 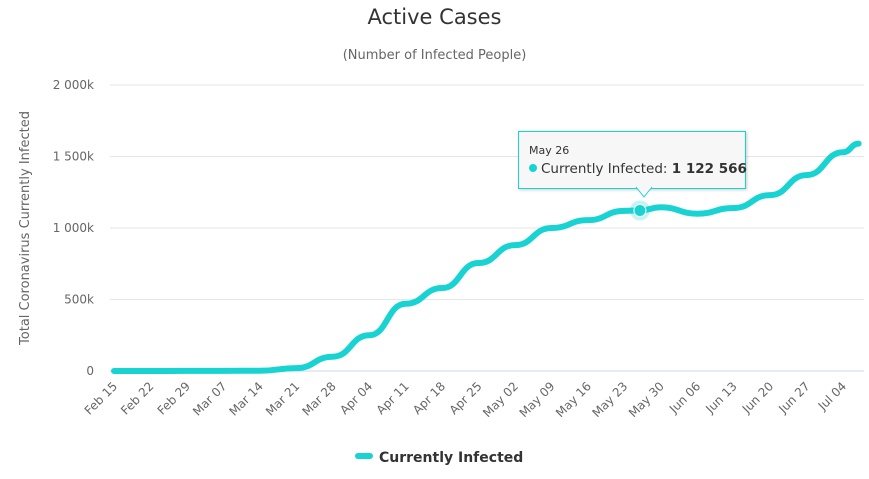 What do you see at coordinates (174, 398) in the screenshot?
I see `x-tick-label: Feb 29` at bounding box center [174, 398].